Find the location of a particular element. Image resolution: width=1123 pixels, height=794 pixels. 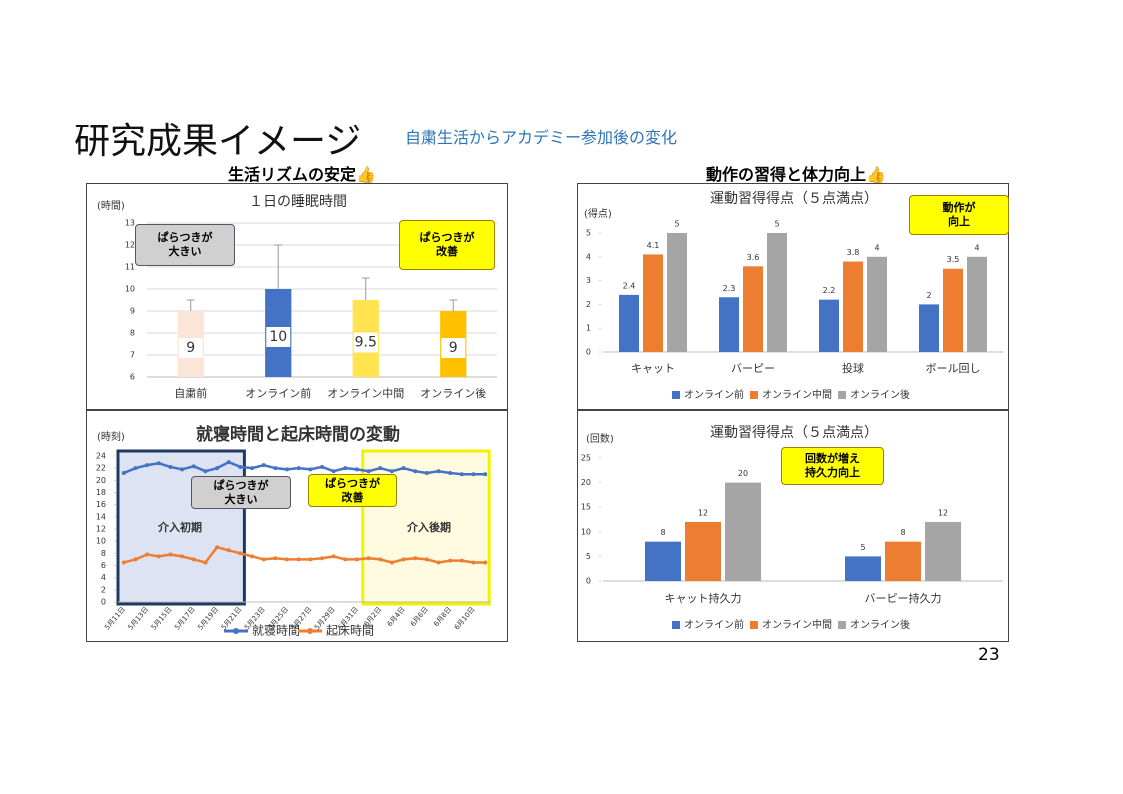

x-tick-label: バーピー is located at coordinates (753, 368).